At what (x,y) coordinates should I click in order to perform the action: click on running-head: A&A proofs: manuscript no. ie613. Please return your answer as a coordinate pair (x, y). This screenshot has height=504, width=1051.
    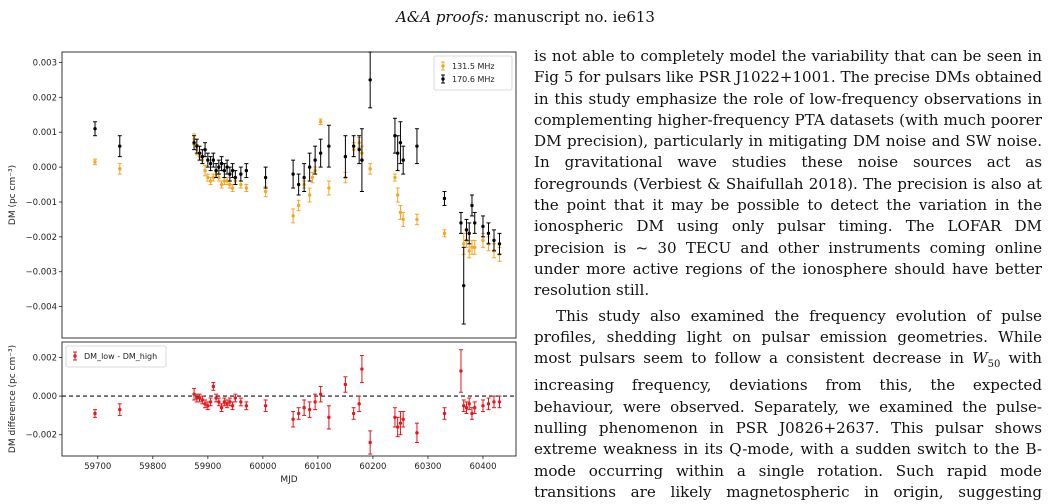
    Looking at the image, I should click on (525, 17).